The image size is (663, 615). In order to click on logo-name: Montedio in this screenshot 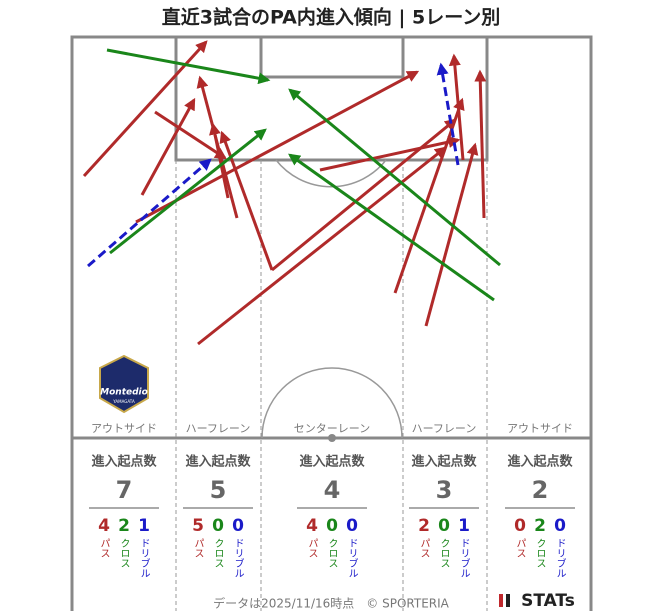, I will do `click(124, 393)`.